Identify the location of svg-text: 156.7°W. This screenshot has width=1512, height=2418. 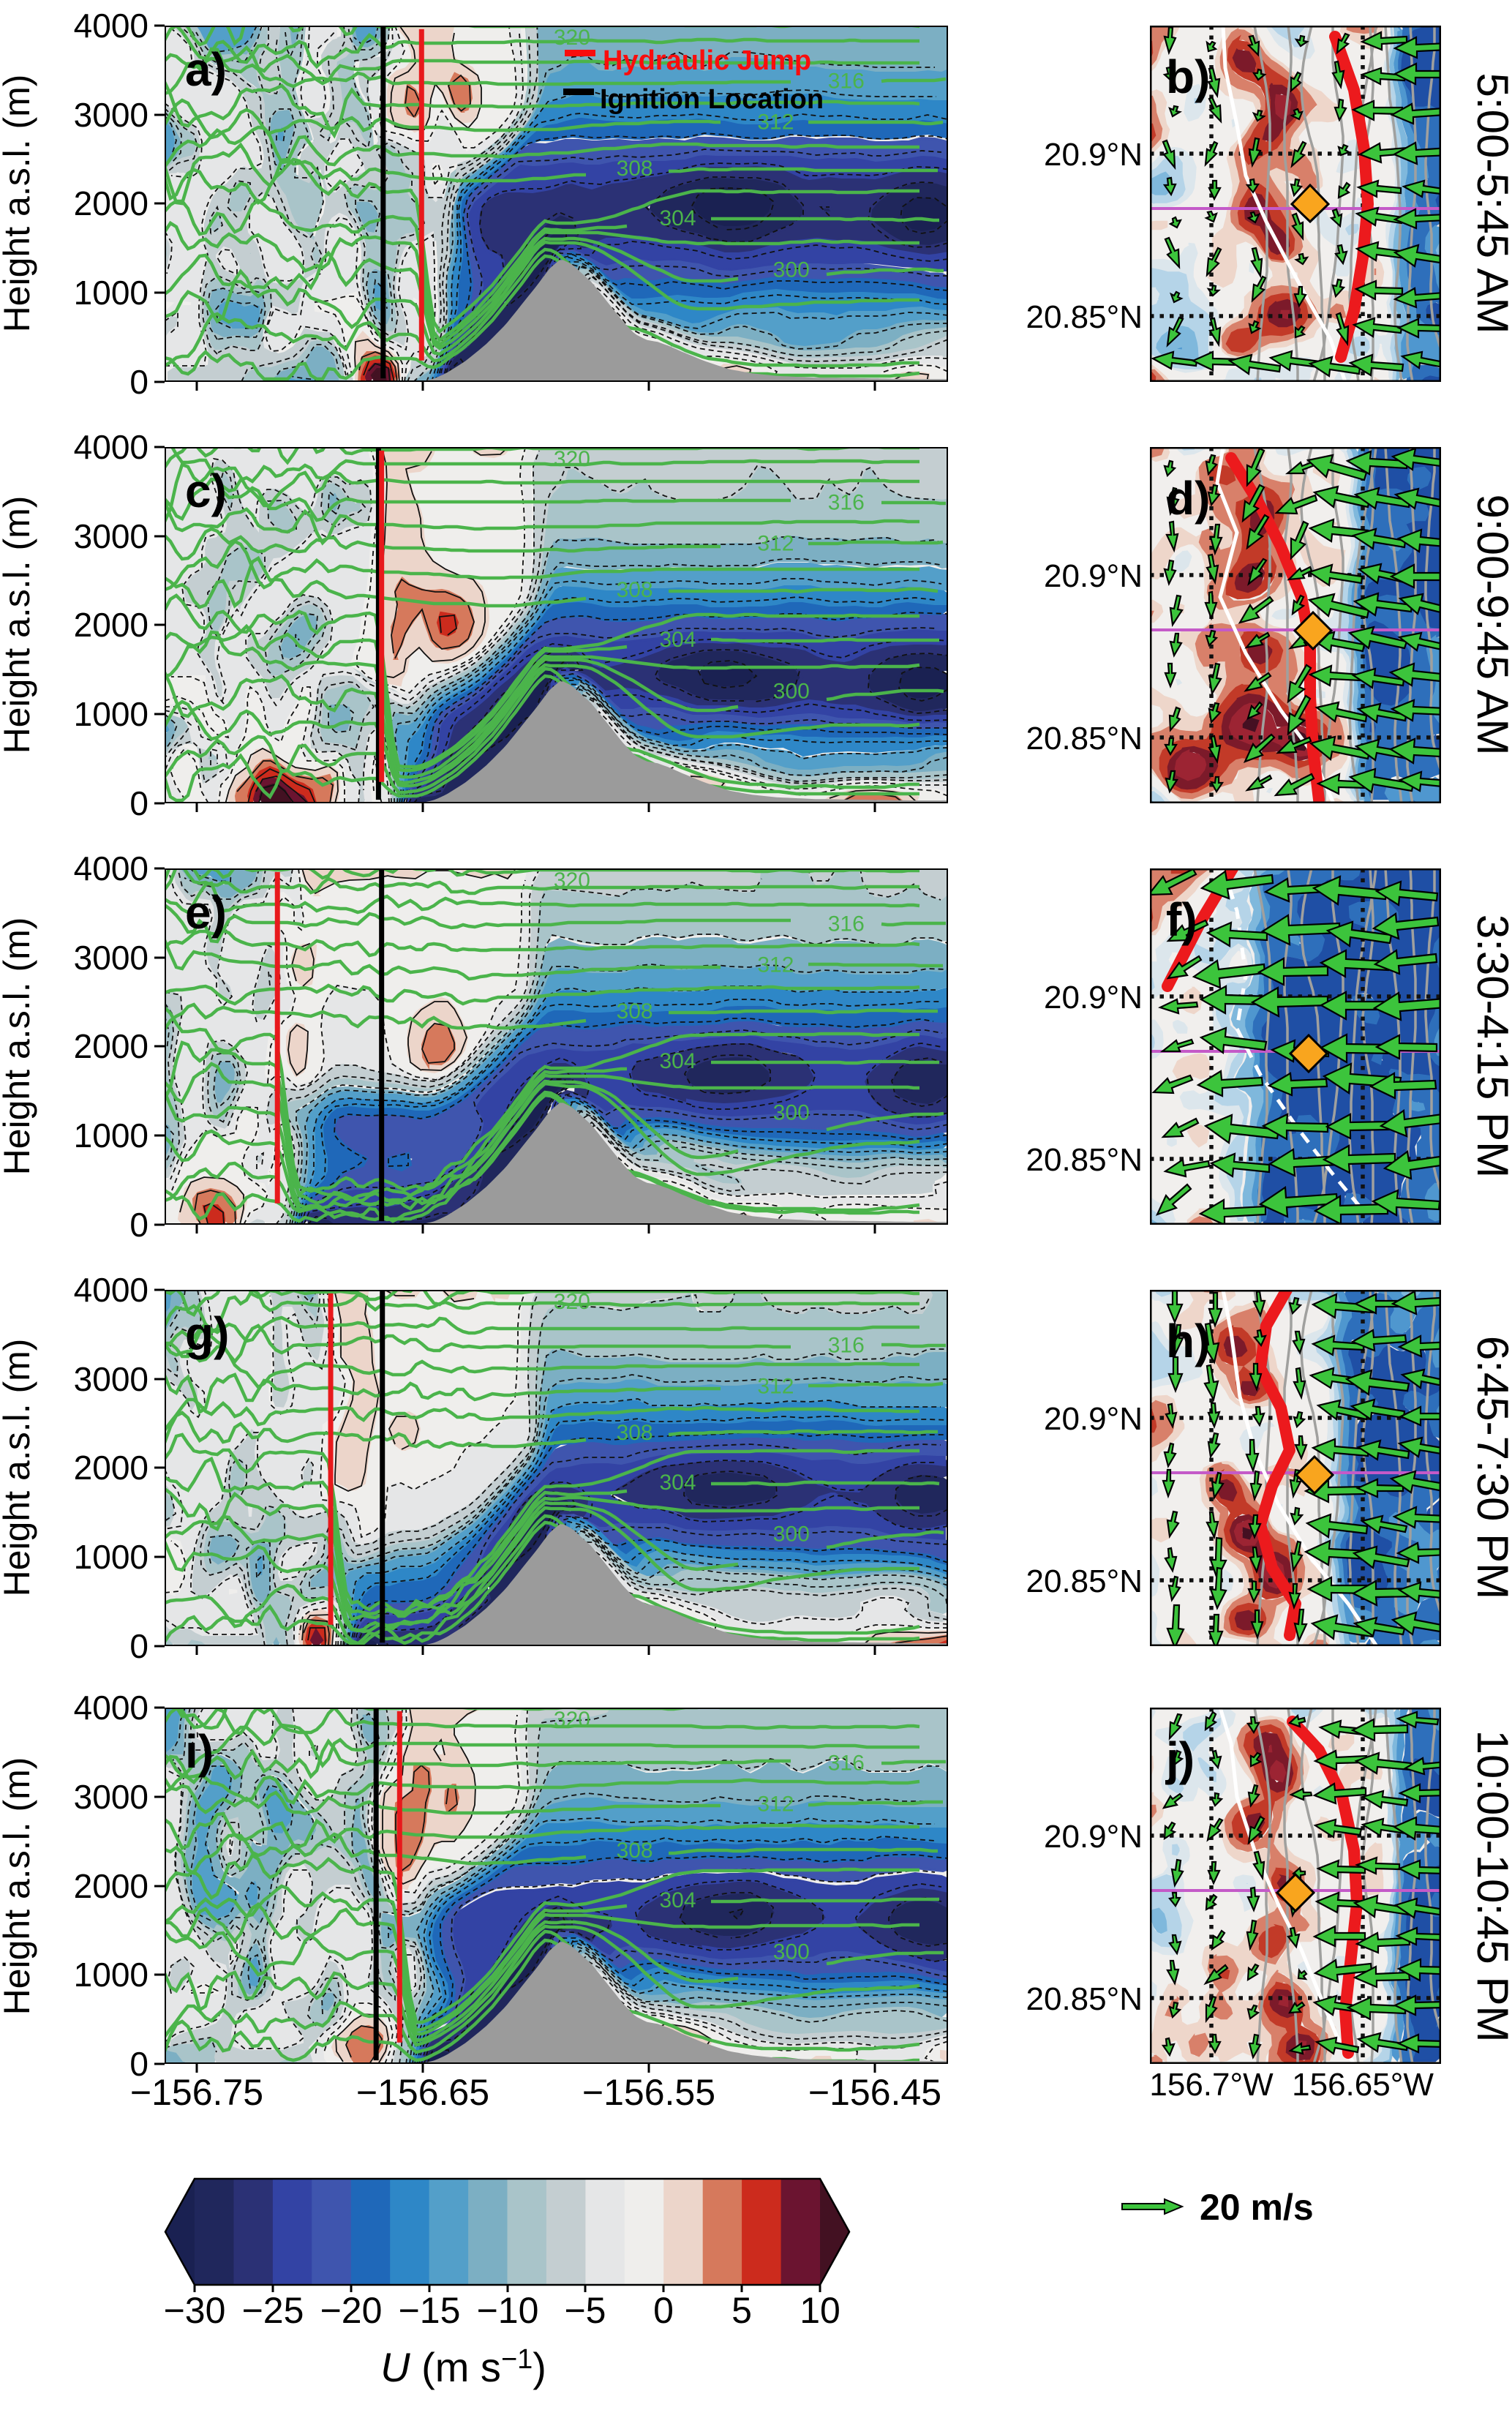
(1212, 2085).